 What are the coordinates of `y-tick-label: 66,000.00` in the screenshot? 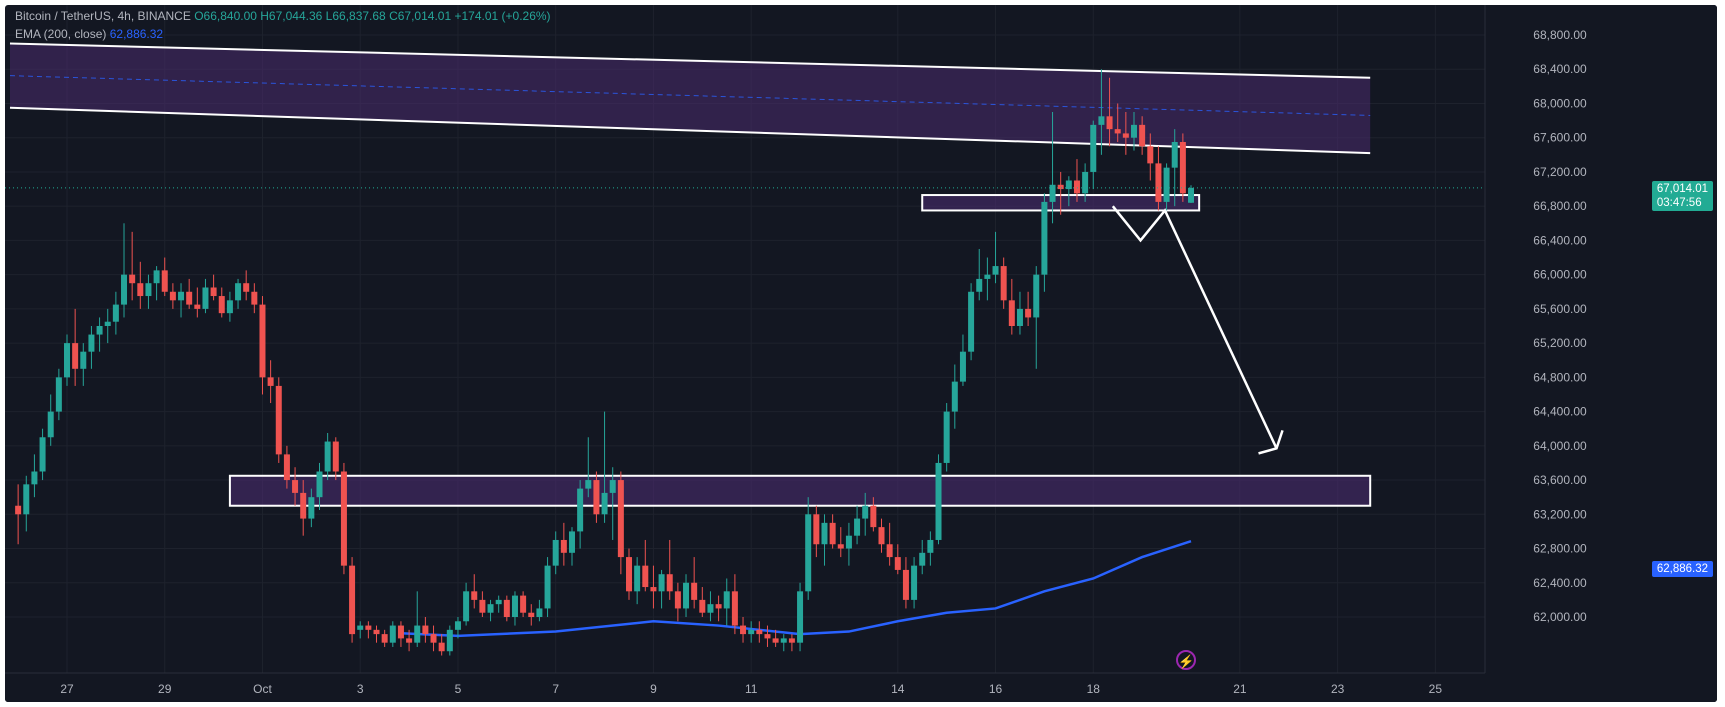 It's located at (1560, 275).